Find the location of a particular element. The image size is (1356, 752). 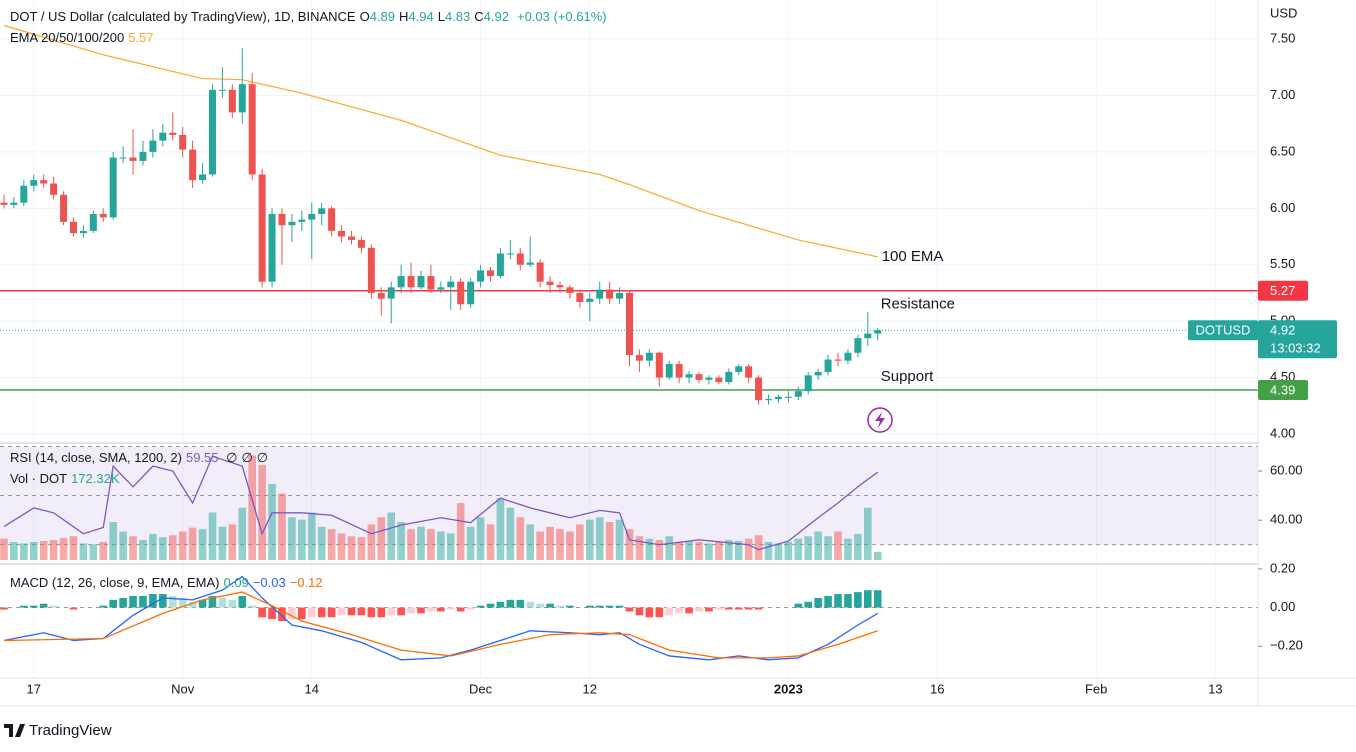

macd-tick-label: 0.00 is located at coordinates (1282, 606).